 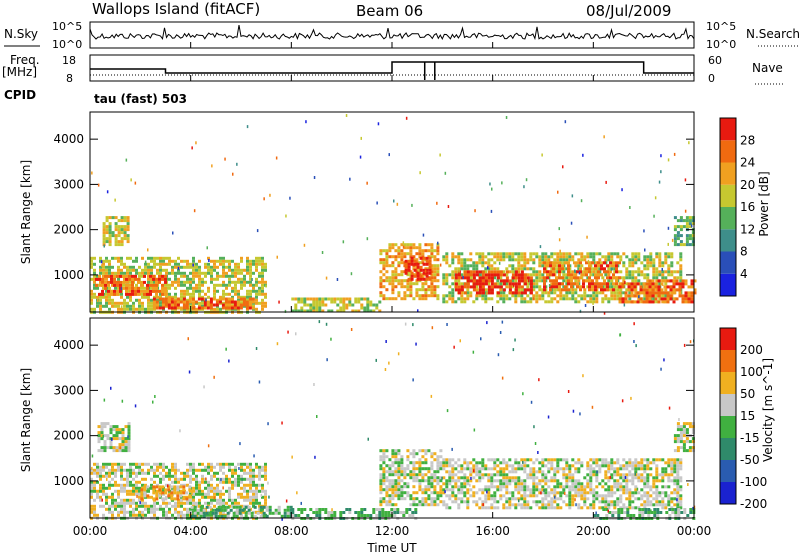 I want to click on freq-unit: [MHz], so click(x=19, y=72).